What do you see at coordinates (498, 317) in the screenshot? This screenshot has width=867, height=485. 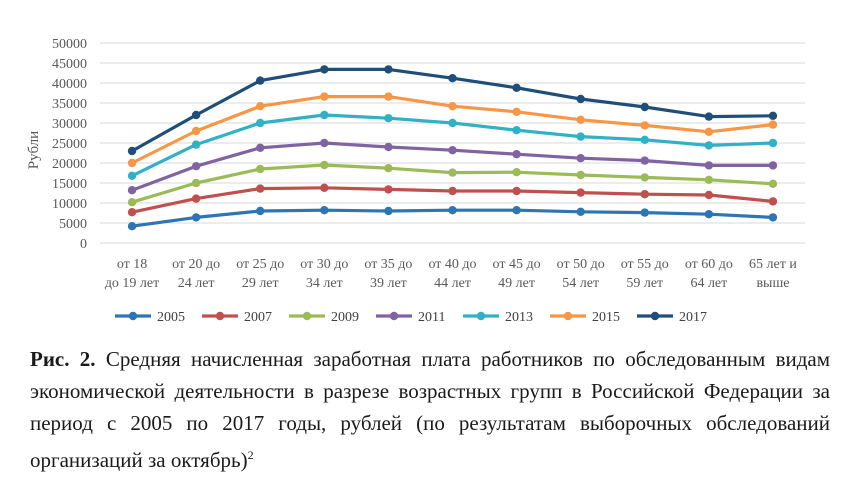 I see `legend-entry: 2013` at bounding box center [498, 317].